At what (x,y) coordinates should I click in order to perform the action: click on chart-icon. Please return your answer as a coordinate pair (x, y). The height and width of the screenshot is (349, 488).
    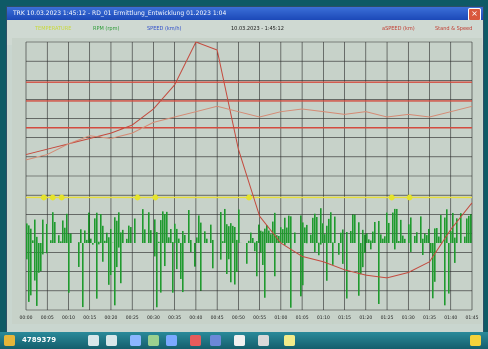
    Looking at the image, I should click on (135, 340).